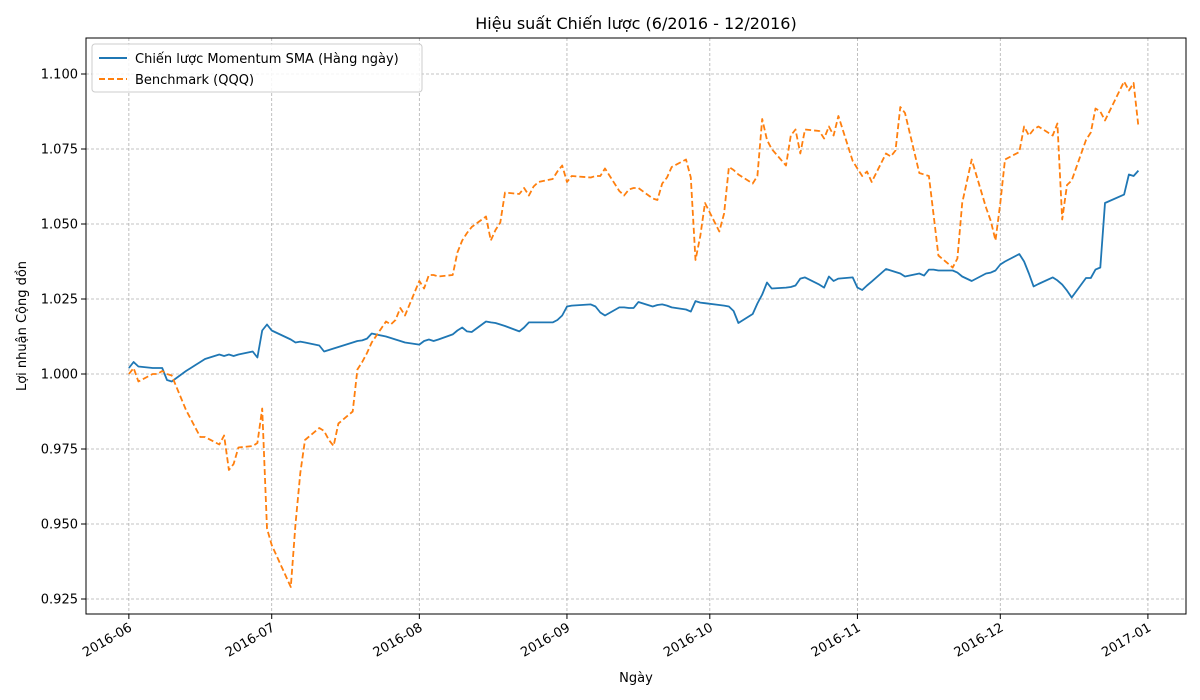 The height and width of the screenshot is (700, 1200). Describe the element at coordinates (59, 375) in the screenshot. I see `y-tick-label: 1.000` at that location.